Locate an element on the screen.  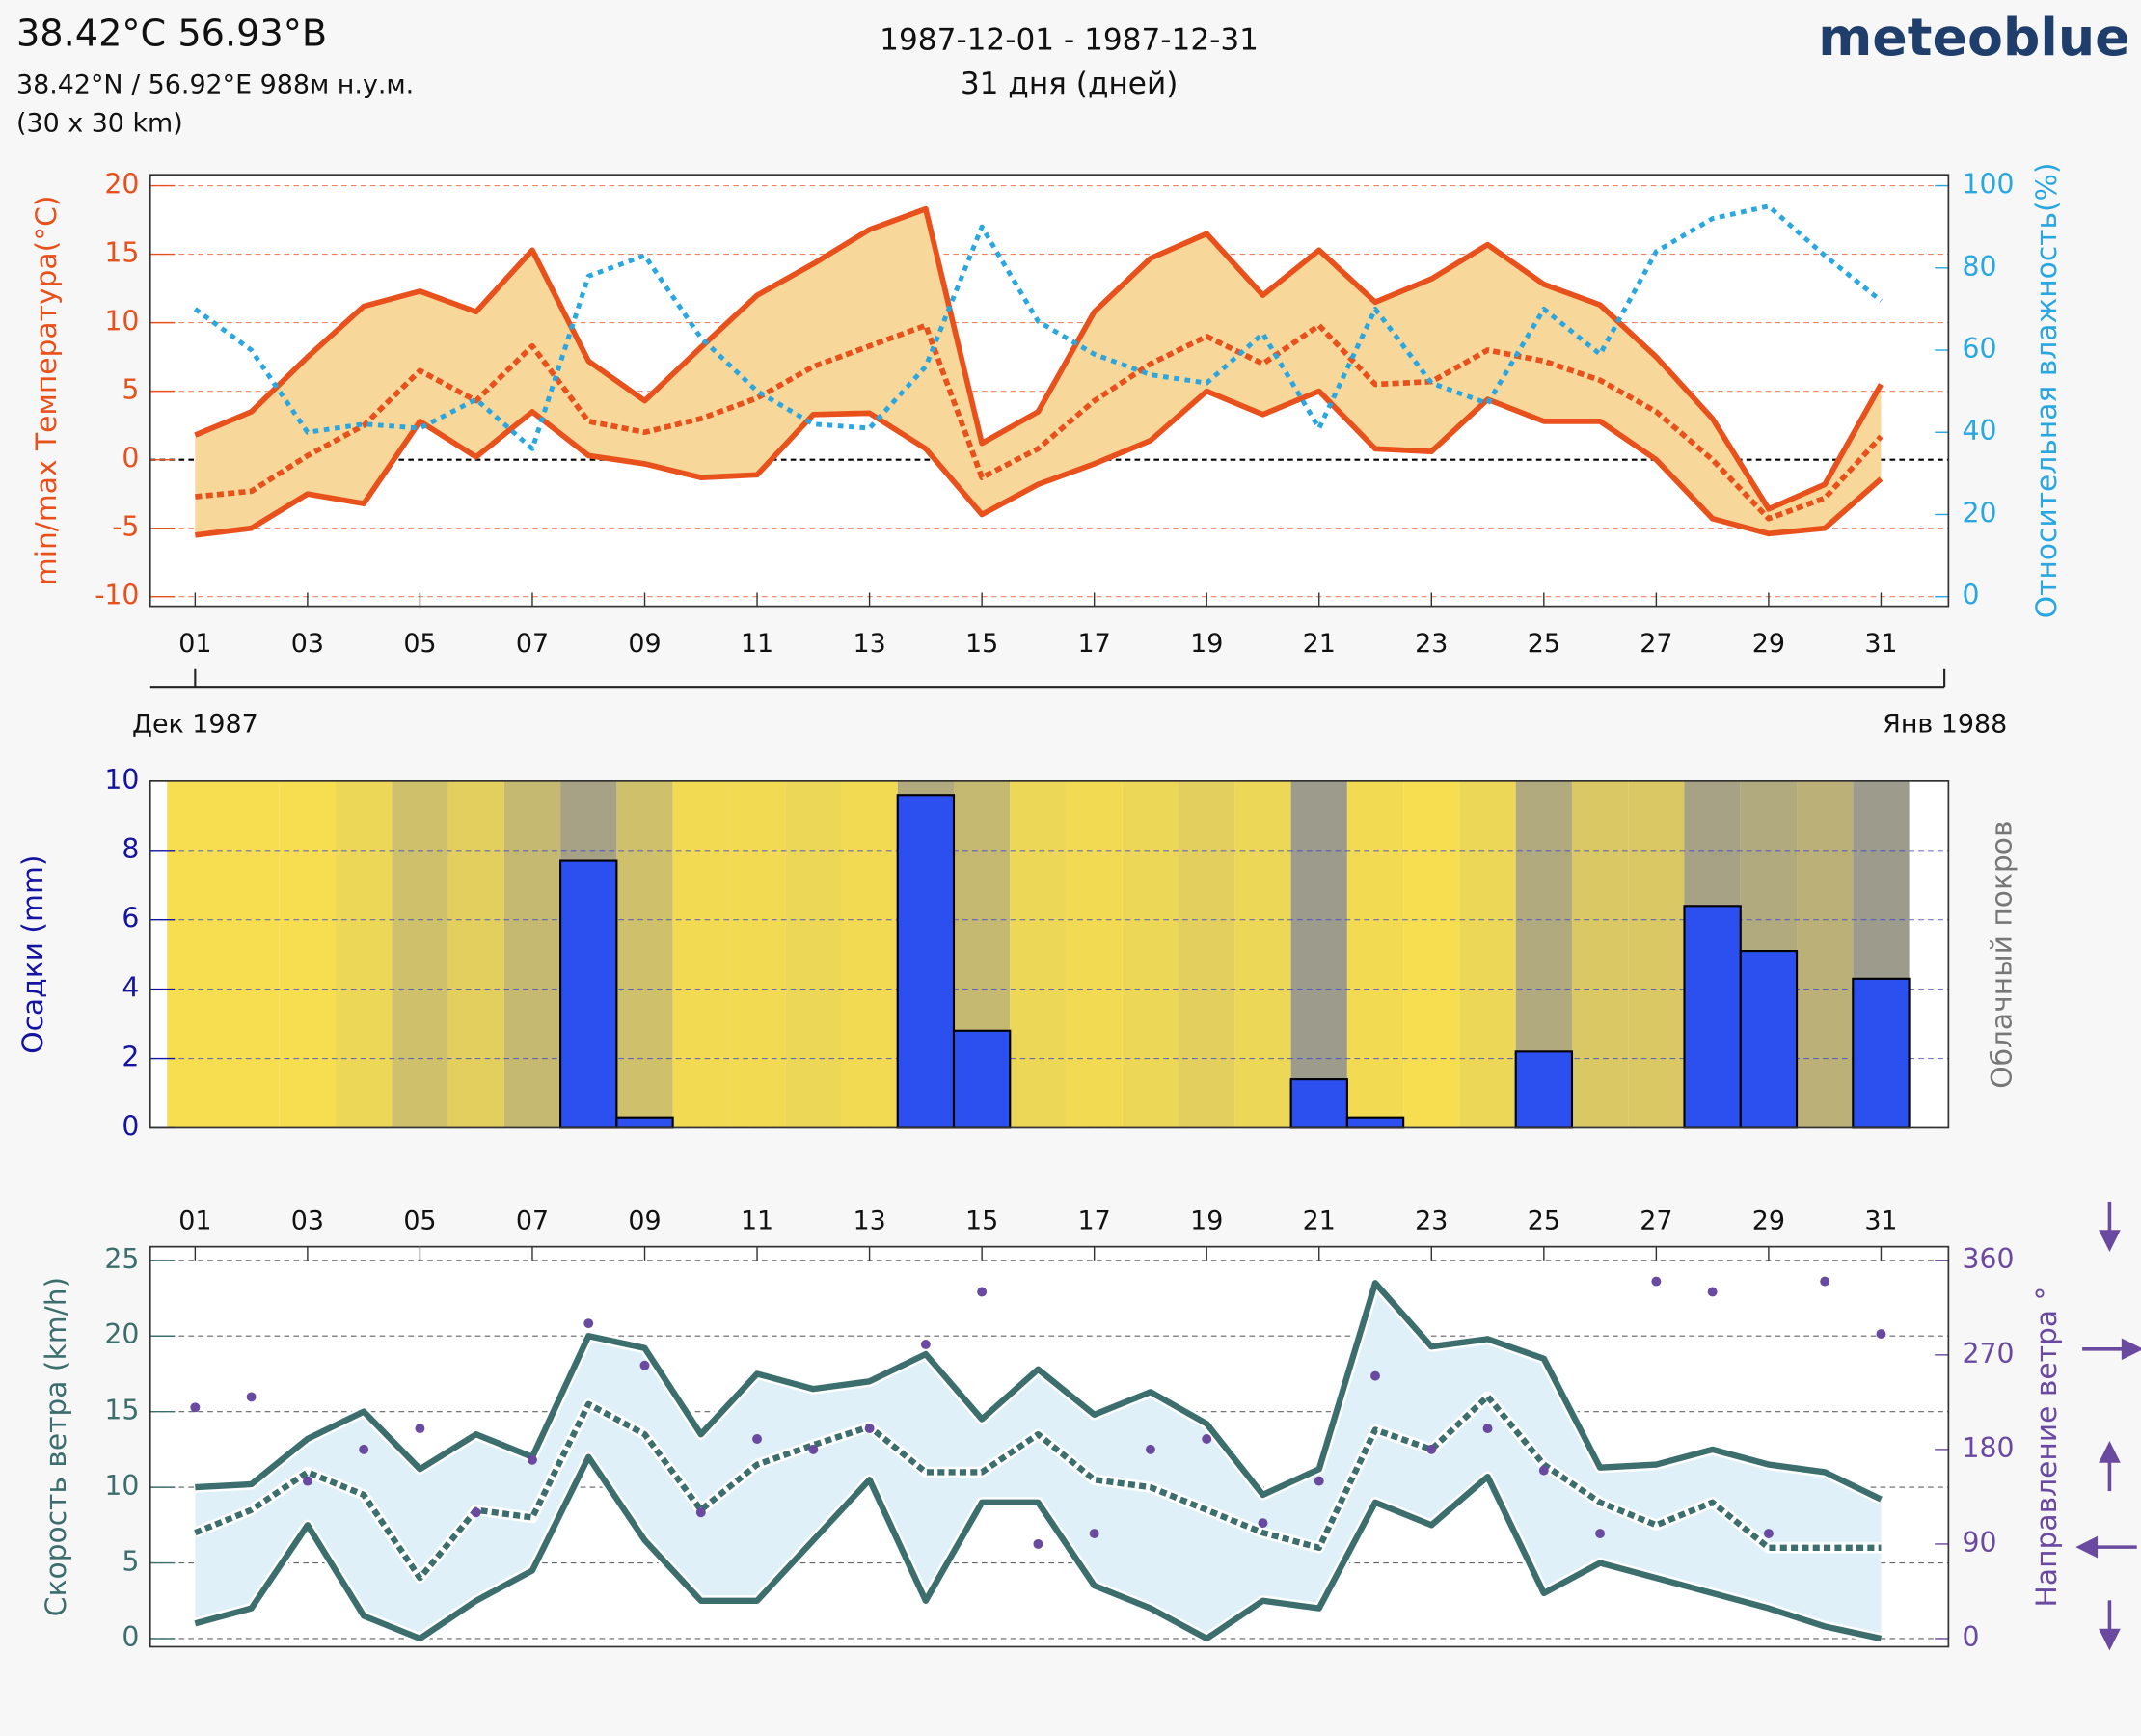
month-label: Дек 1987 is located at coordinates (195, 724).